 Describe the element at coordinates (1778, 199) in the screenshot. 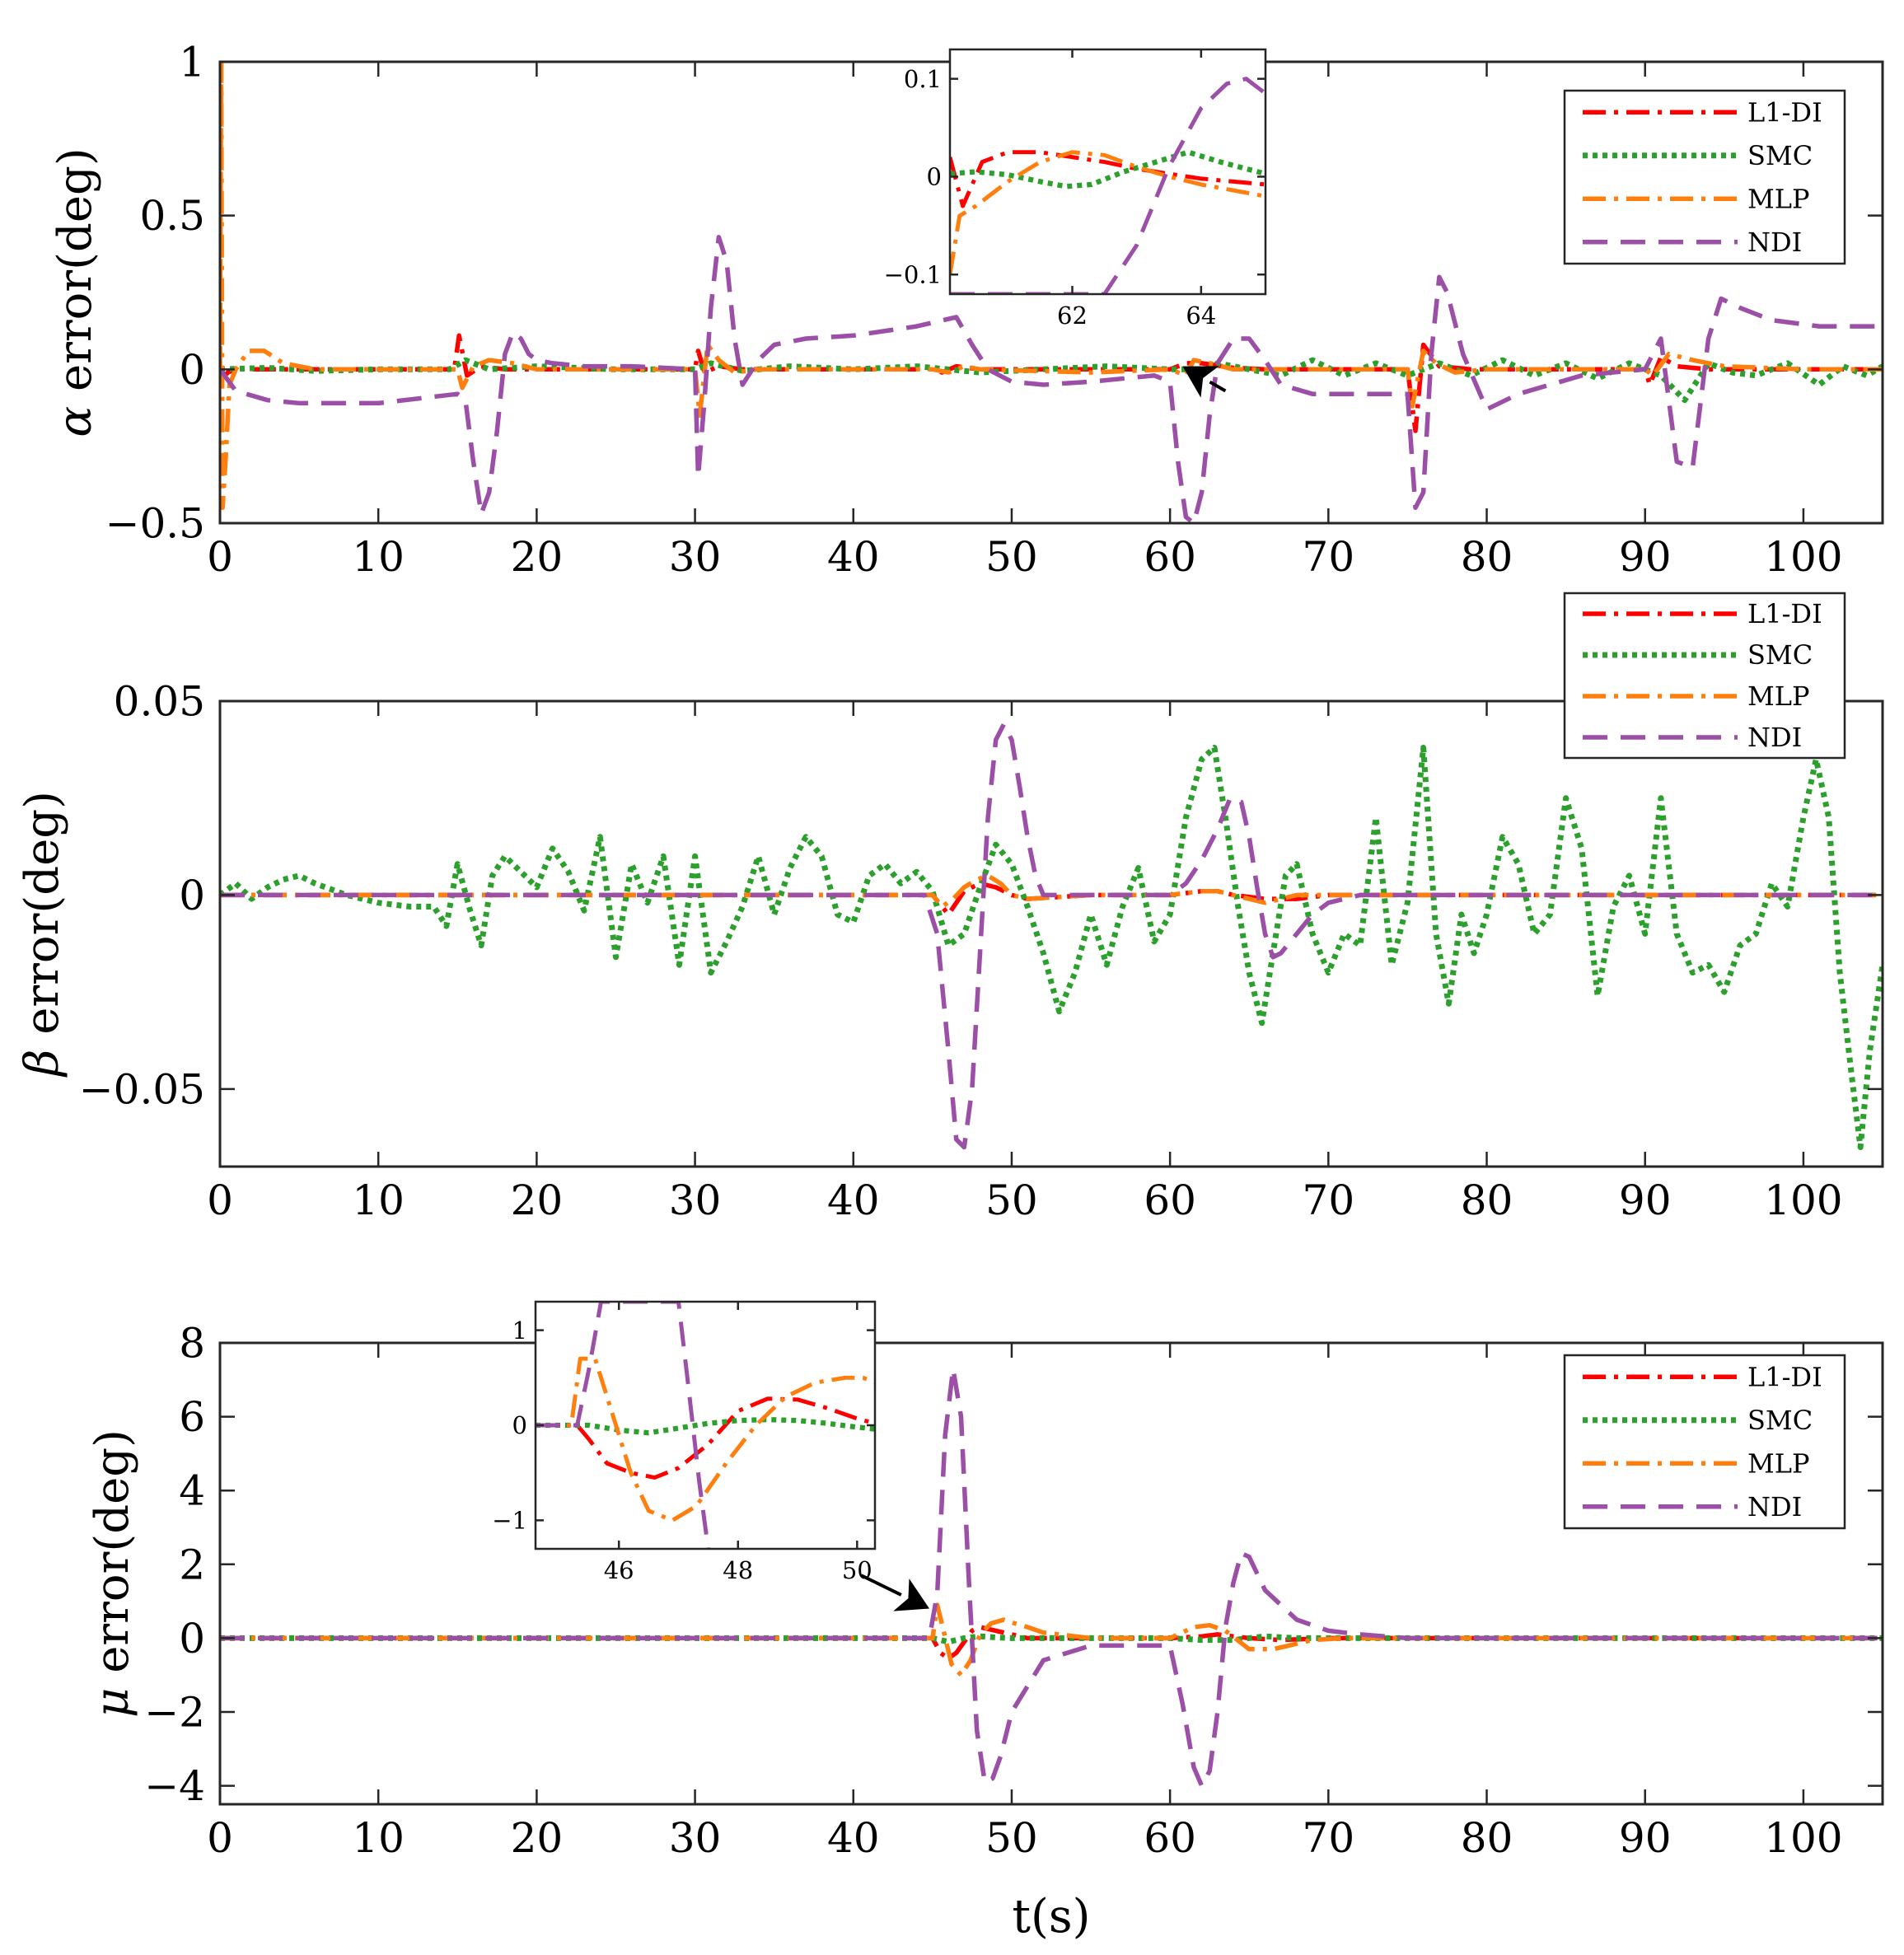

I see `alpha-legend-label: MLP` at that location.